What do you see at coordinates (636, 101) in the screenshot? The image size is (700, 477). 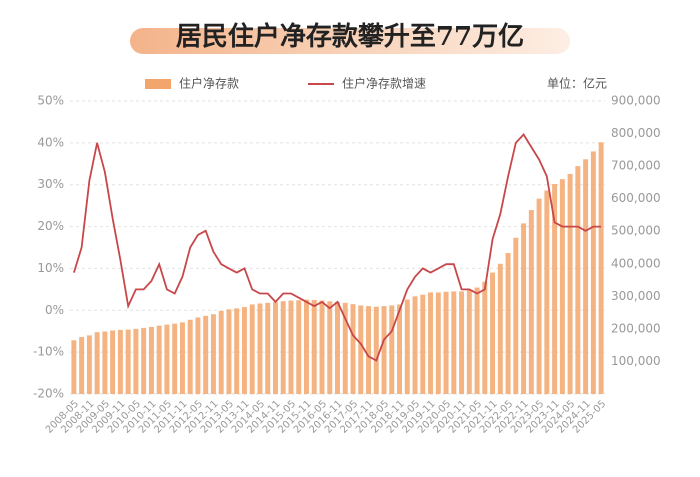 I see `y2-tick-label: 900,000` at bounding box center [636, 101].